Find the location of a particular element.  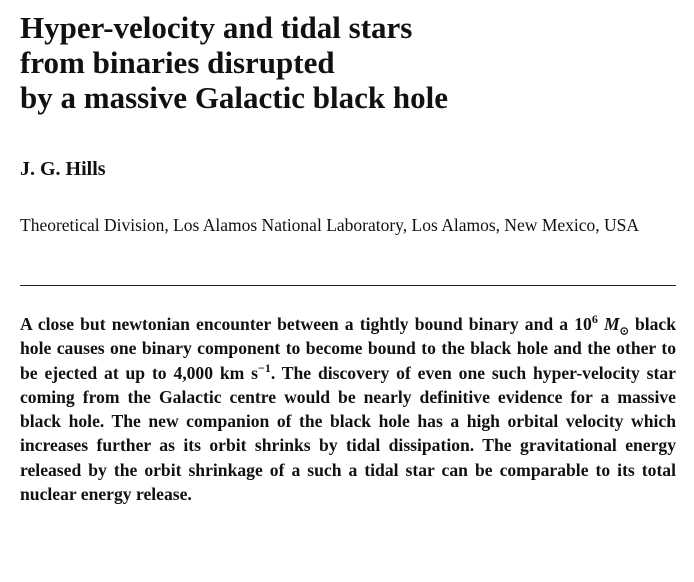

superscript: 6 is located at coordinates (594, 319).